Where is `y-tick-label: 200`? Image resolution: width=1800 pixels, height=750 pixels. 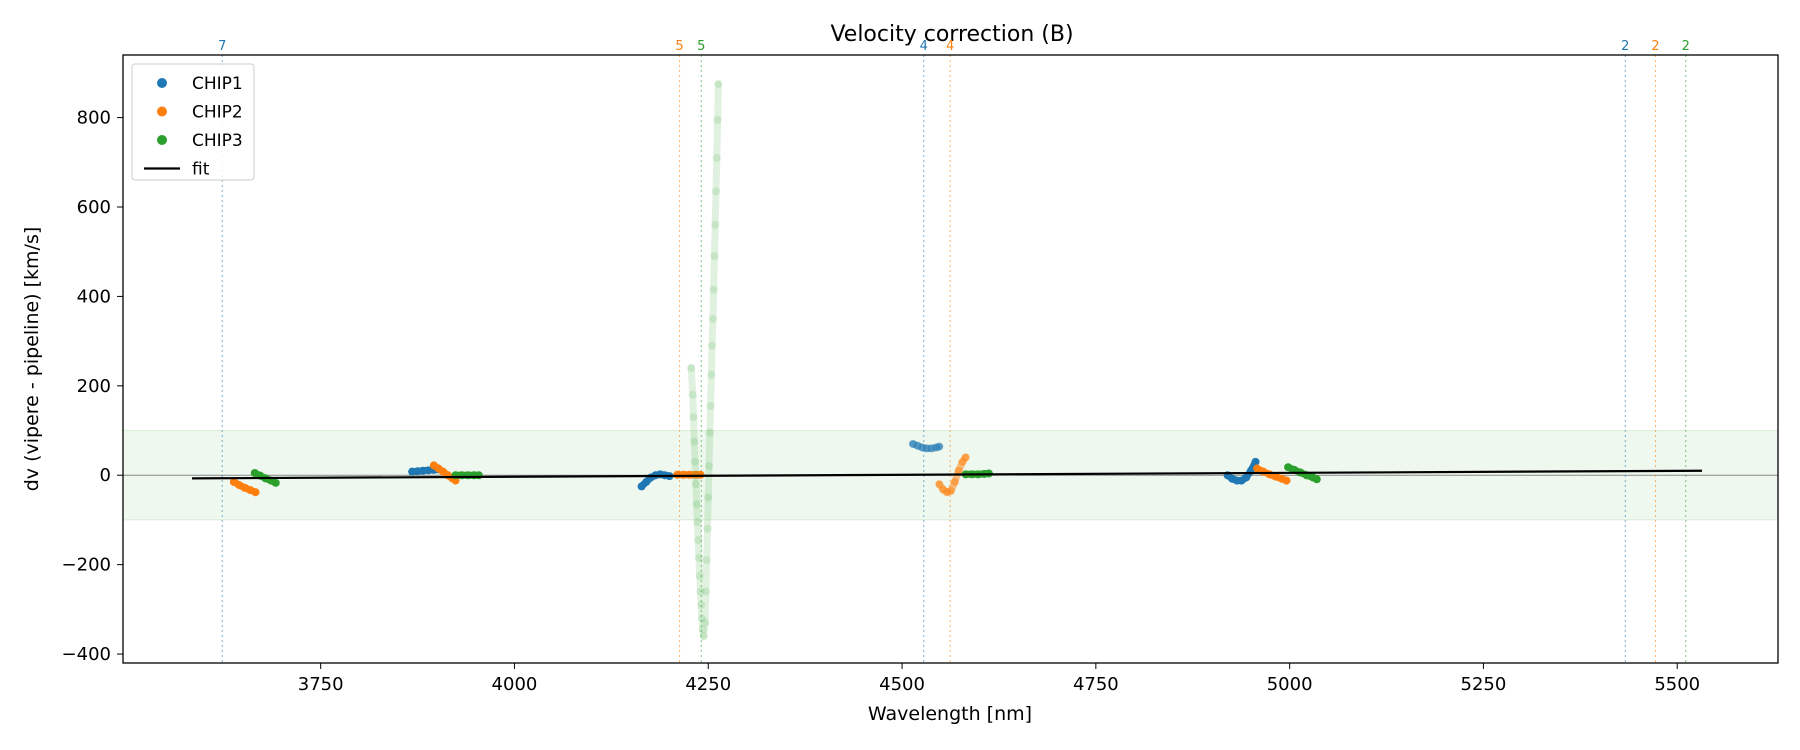 y-tick-label: 200 is located at coordinates (94, 386).